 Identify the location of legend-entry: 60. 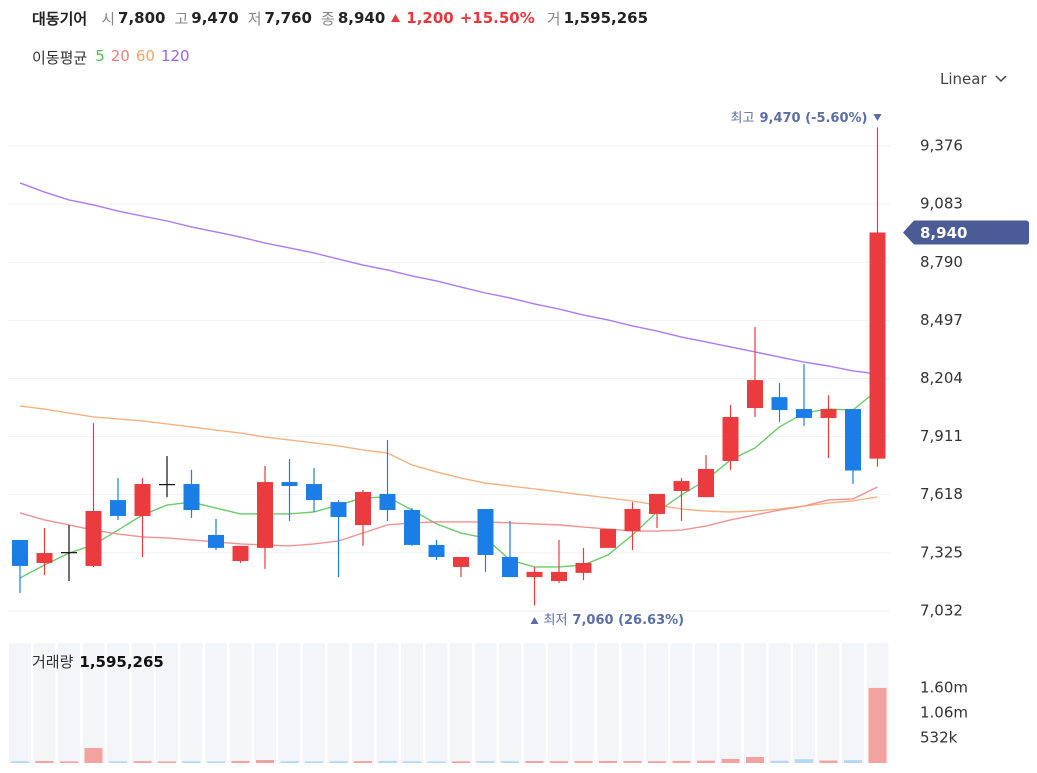
(145, 56).